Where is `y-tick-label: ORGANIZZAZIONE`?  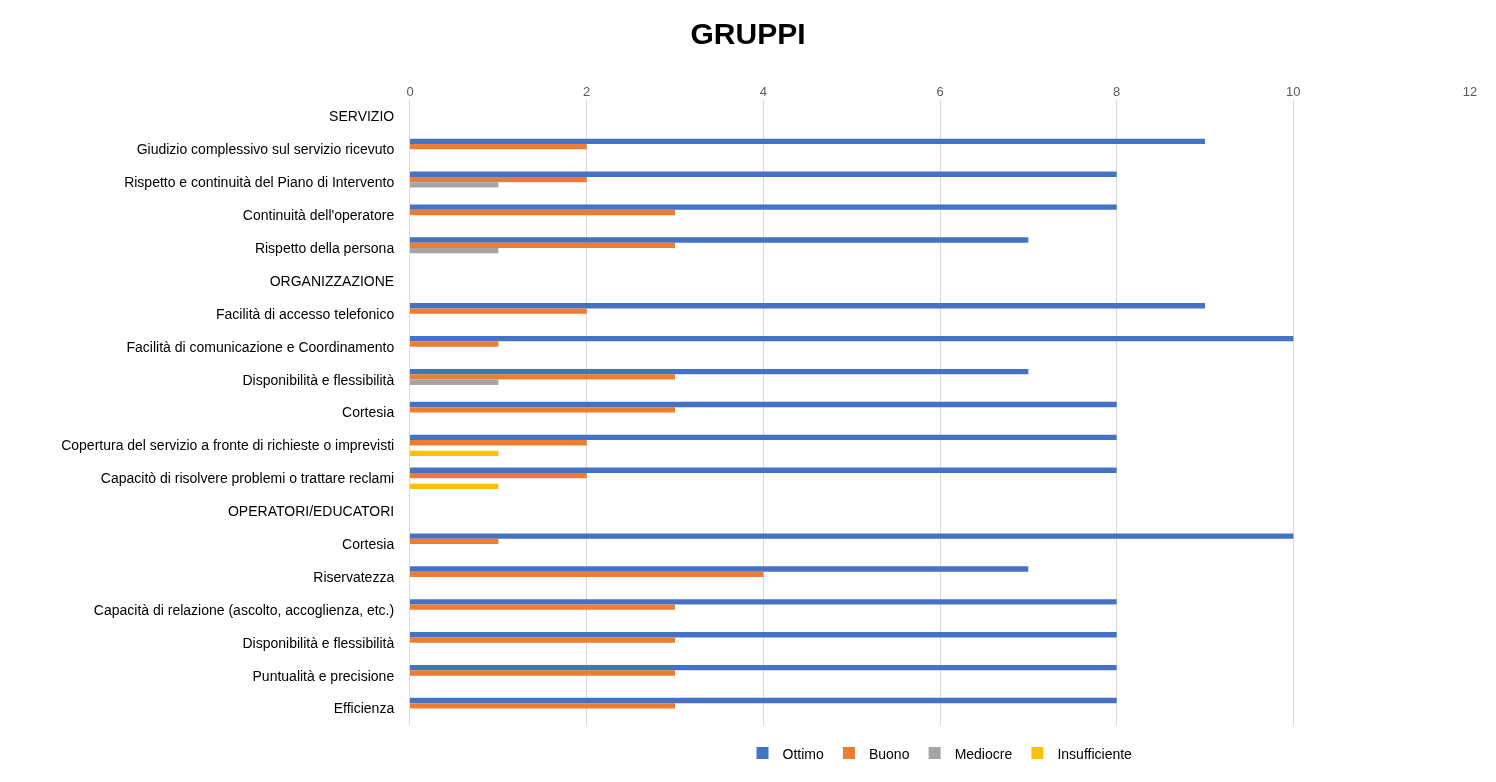
y-tick-label: ORGANIZZAZIONE is located at coordinates (332, 280).